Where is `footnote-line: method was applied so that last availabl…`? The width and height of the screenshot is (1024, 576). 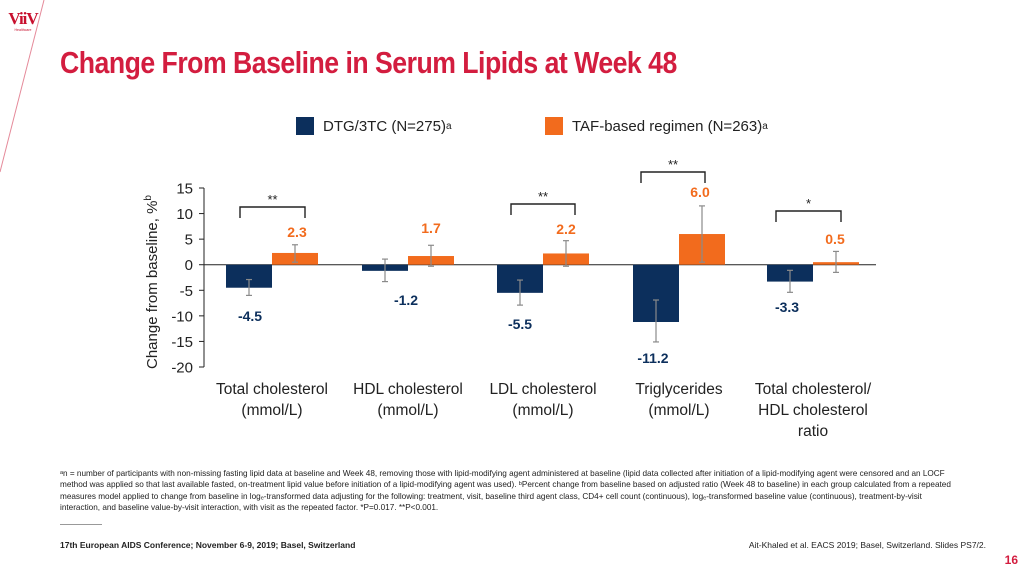 footnote-line: method was applied so that last availabl… is located at coordinates (505, 485).